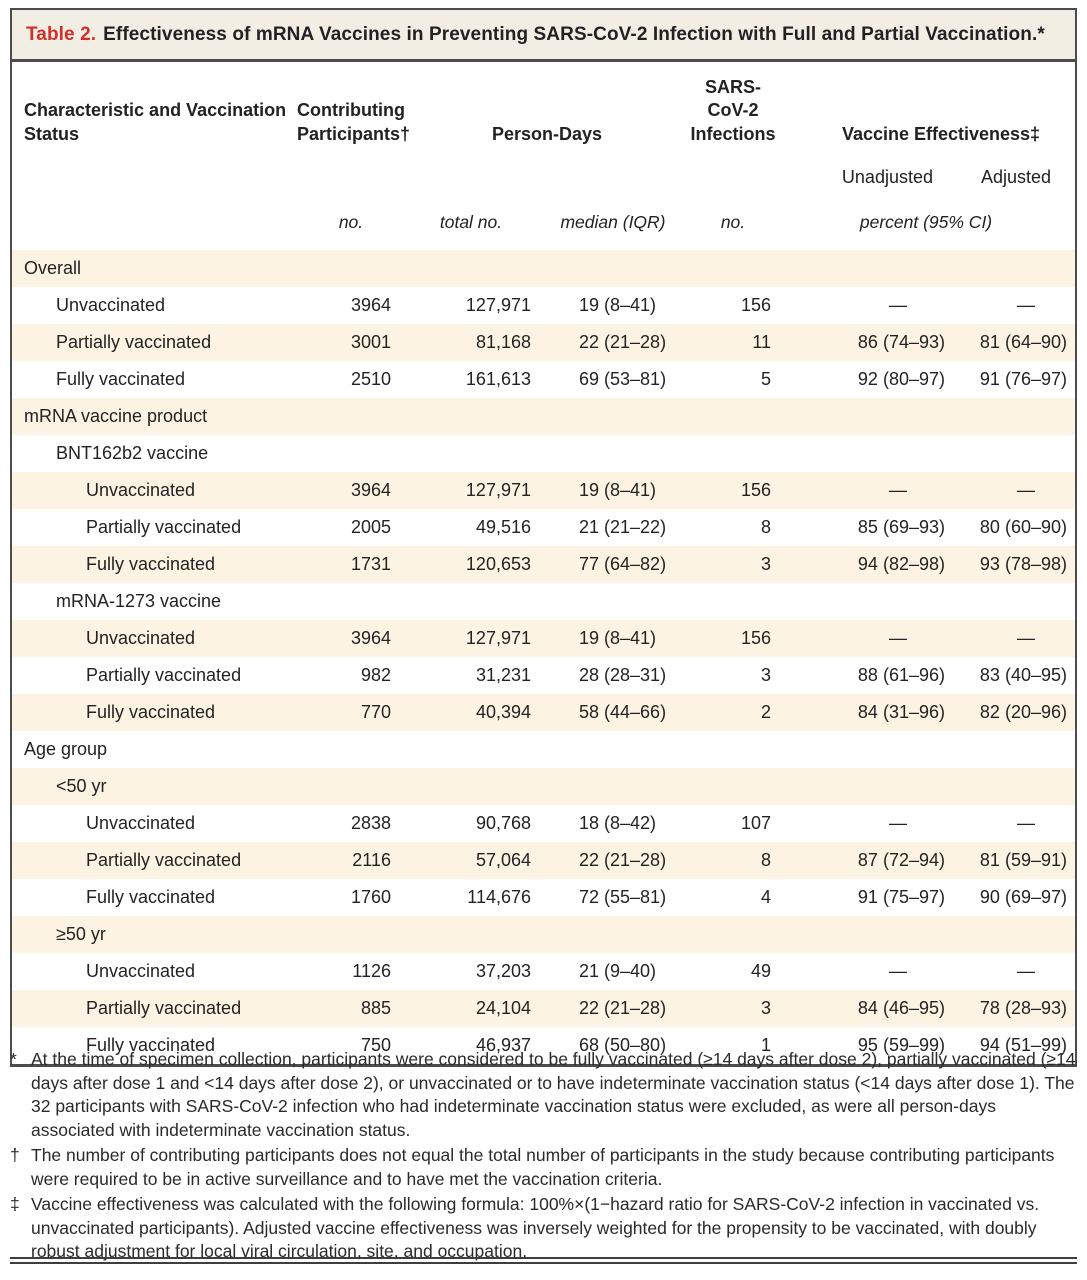  What do you see at coordinates (623, 712) in the screenshot?
I see `person-days-median-cell: 58 (44–66)` at bounding box center [623, 712].